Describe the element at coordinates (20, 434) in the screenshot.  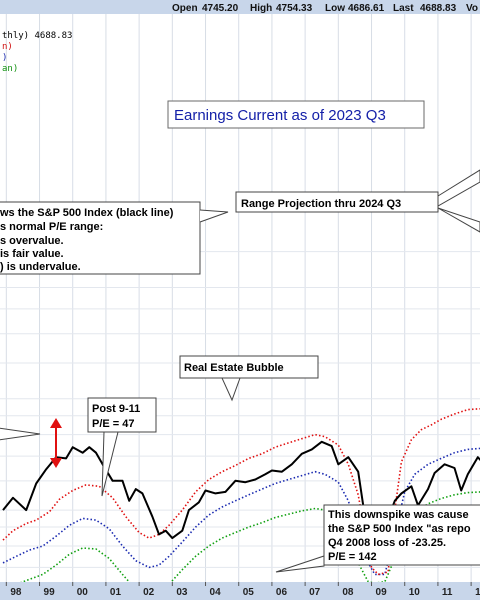
I see `left-arrow-callout` at that location.